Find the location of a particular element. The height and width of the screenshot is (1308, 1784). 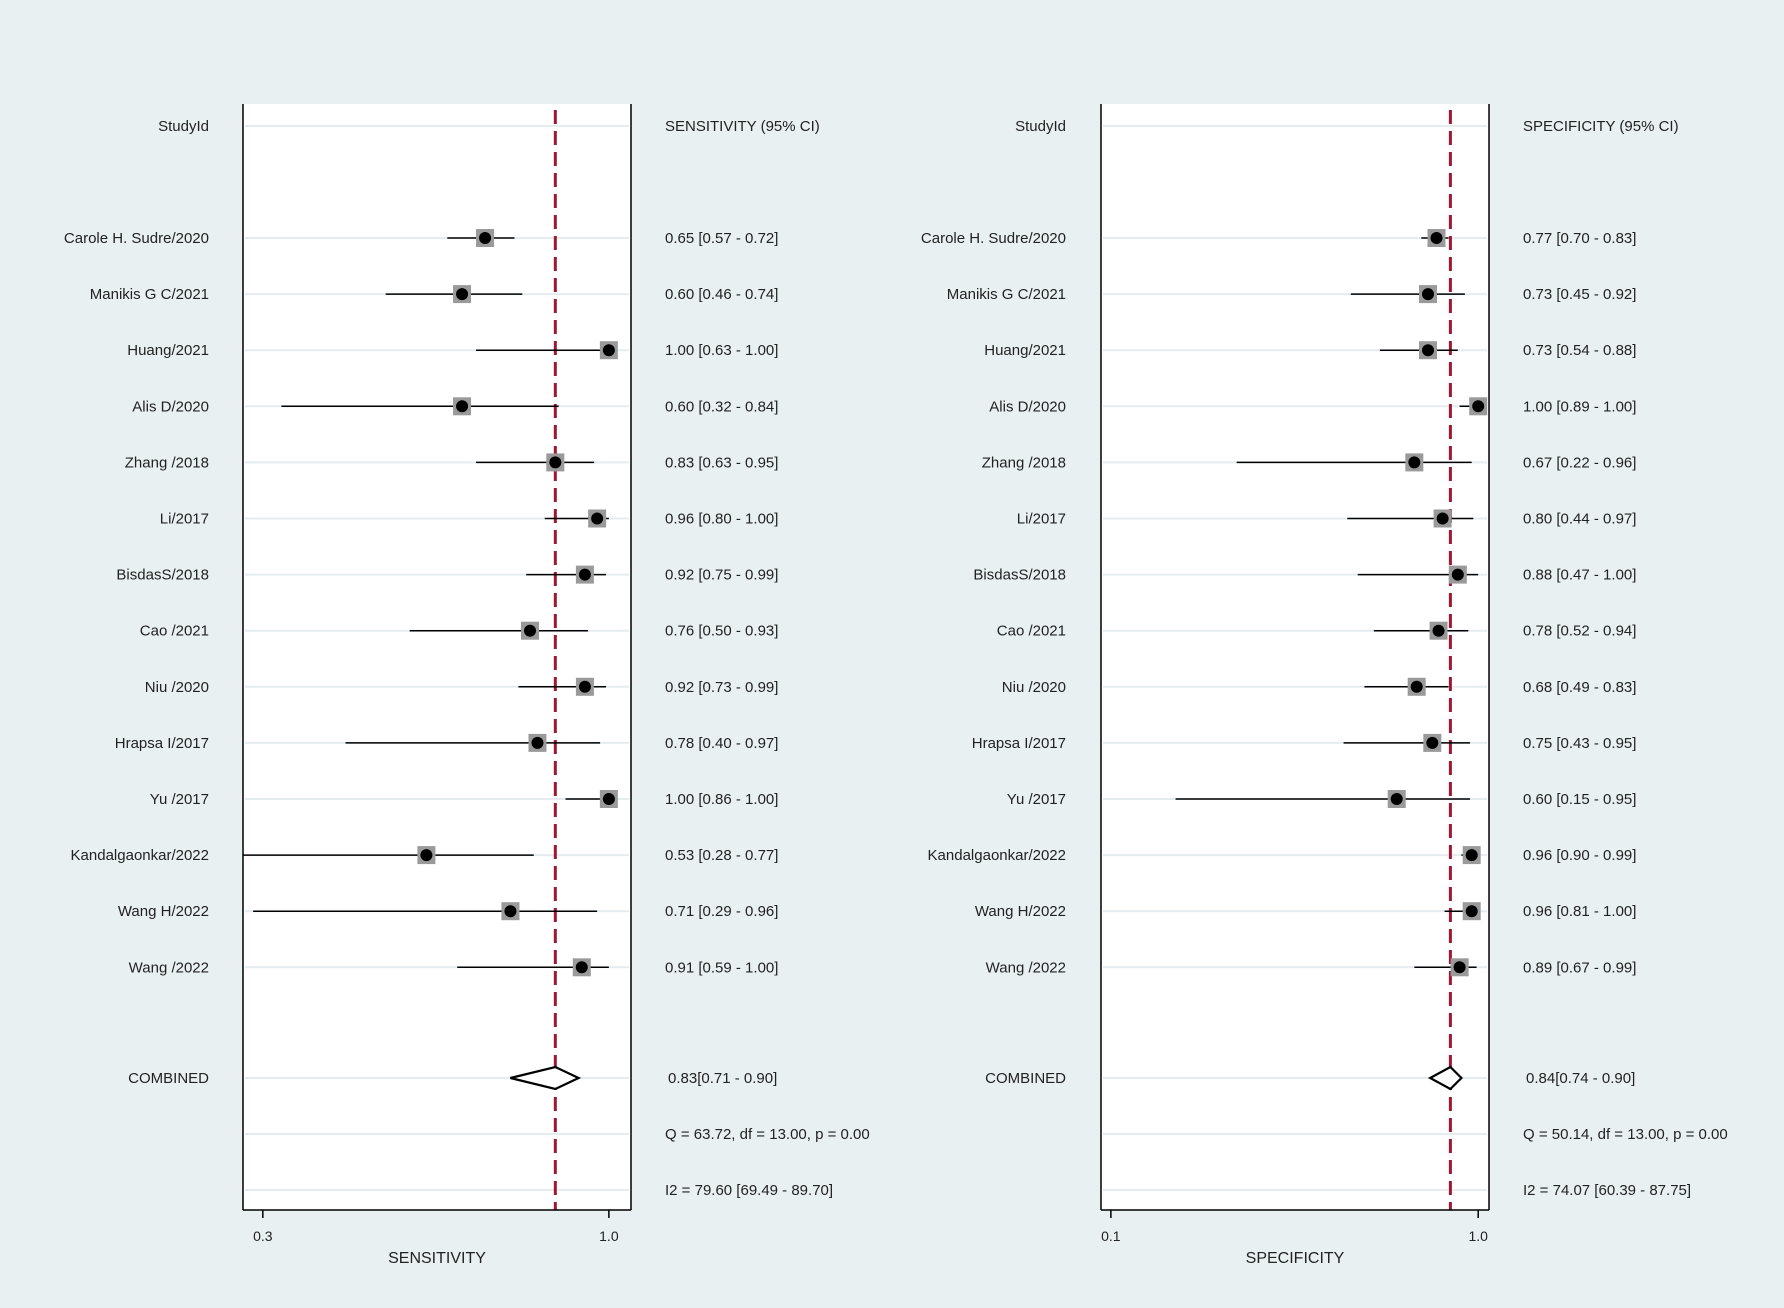

combined-ci-text: 0.84[0.74 - 0.90] is located at coordinates (1580, 1078).